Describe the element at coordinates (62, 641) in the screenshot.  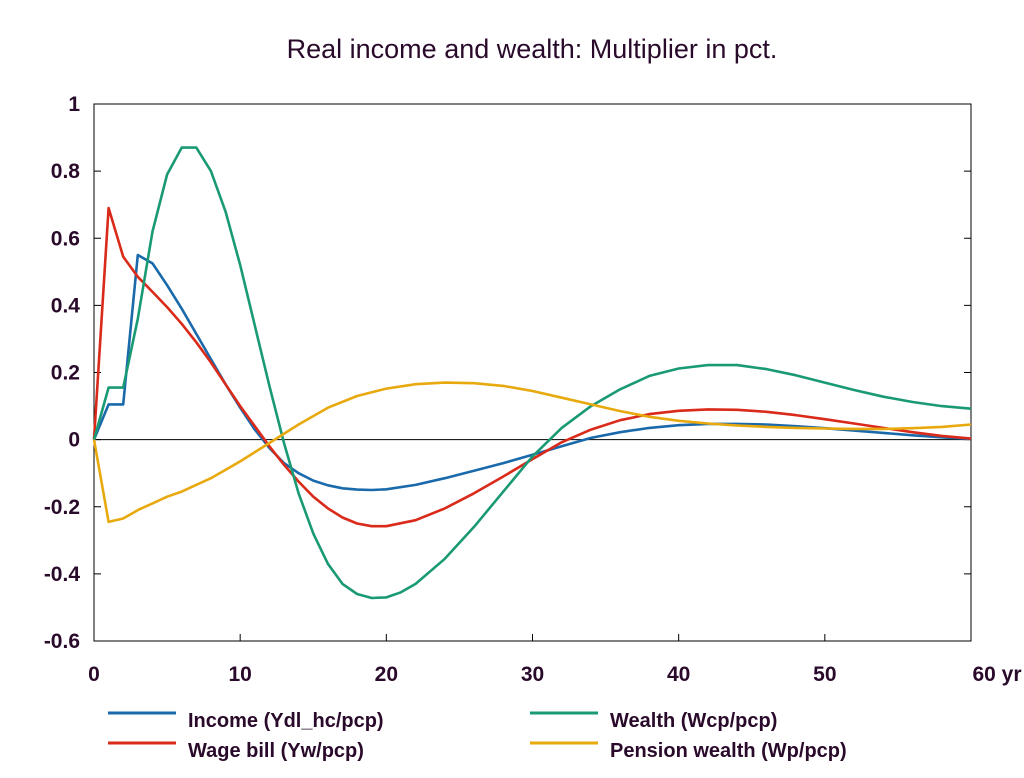
I see `y-tick-label: -0.6` at that location.